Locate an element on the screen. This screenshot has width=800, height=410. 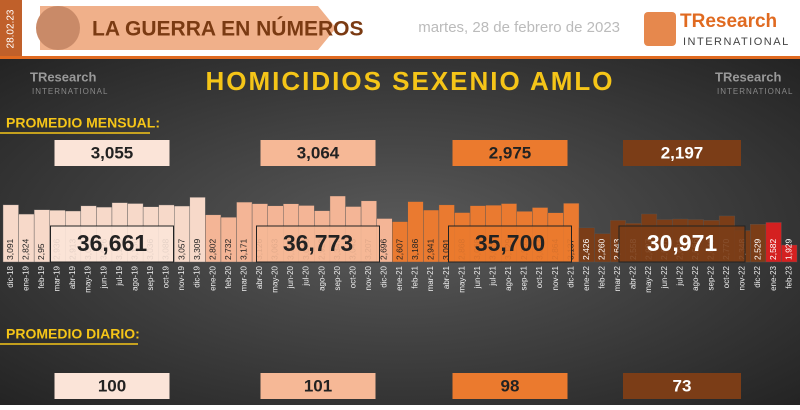
map-icon is located at coordinates (58, 28).